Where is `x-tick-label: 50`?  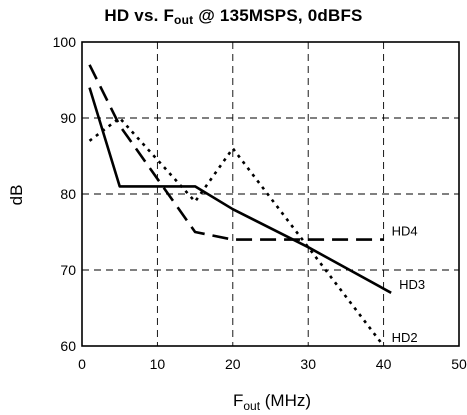
x-tick-label: 50 is located at coordinates (459, 364).